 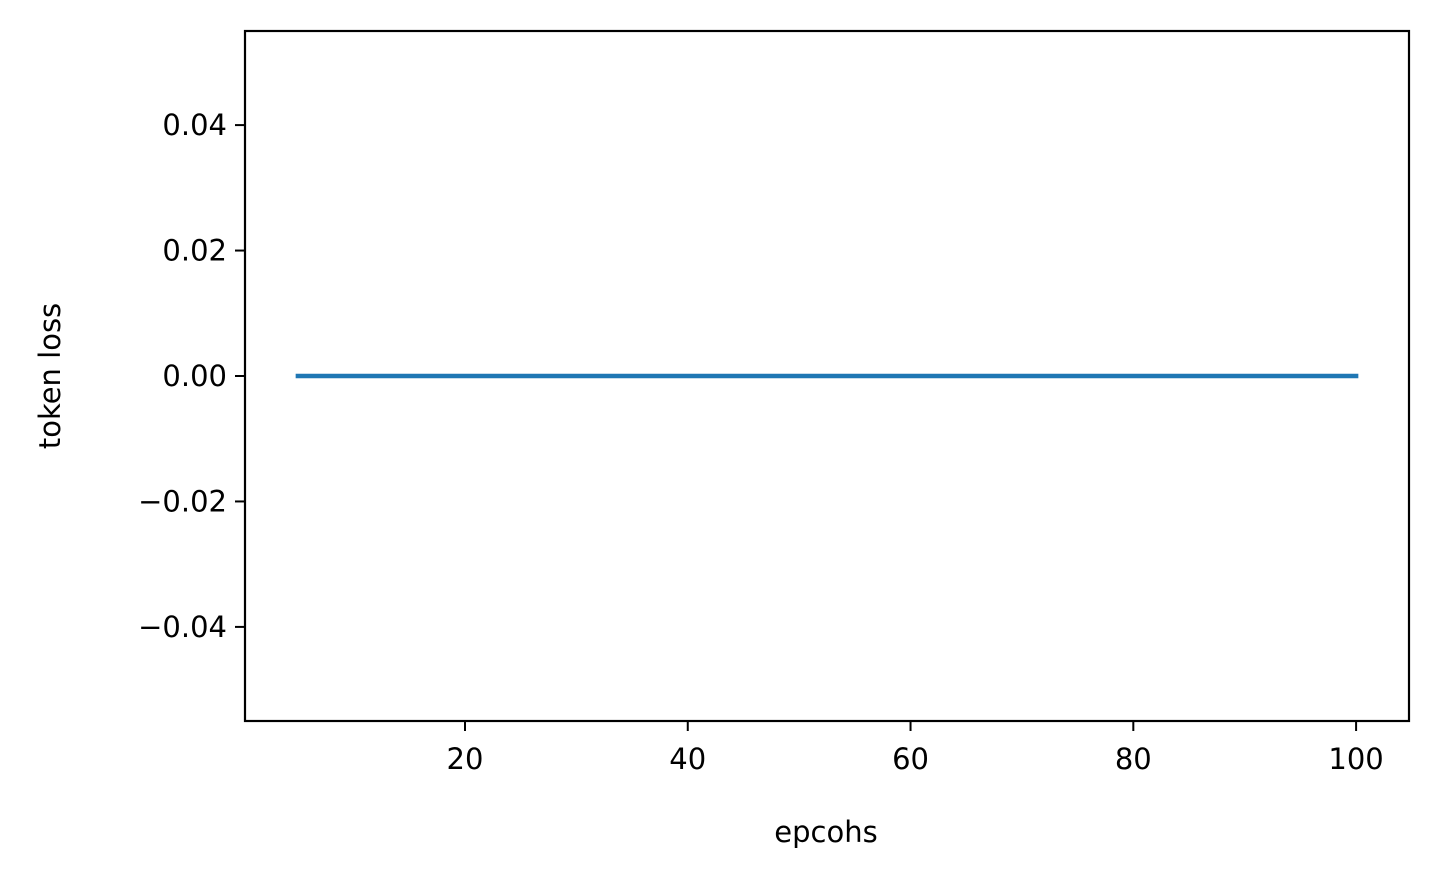 I want to click on y-axis-title: token loss, so click(x=50, y=376).